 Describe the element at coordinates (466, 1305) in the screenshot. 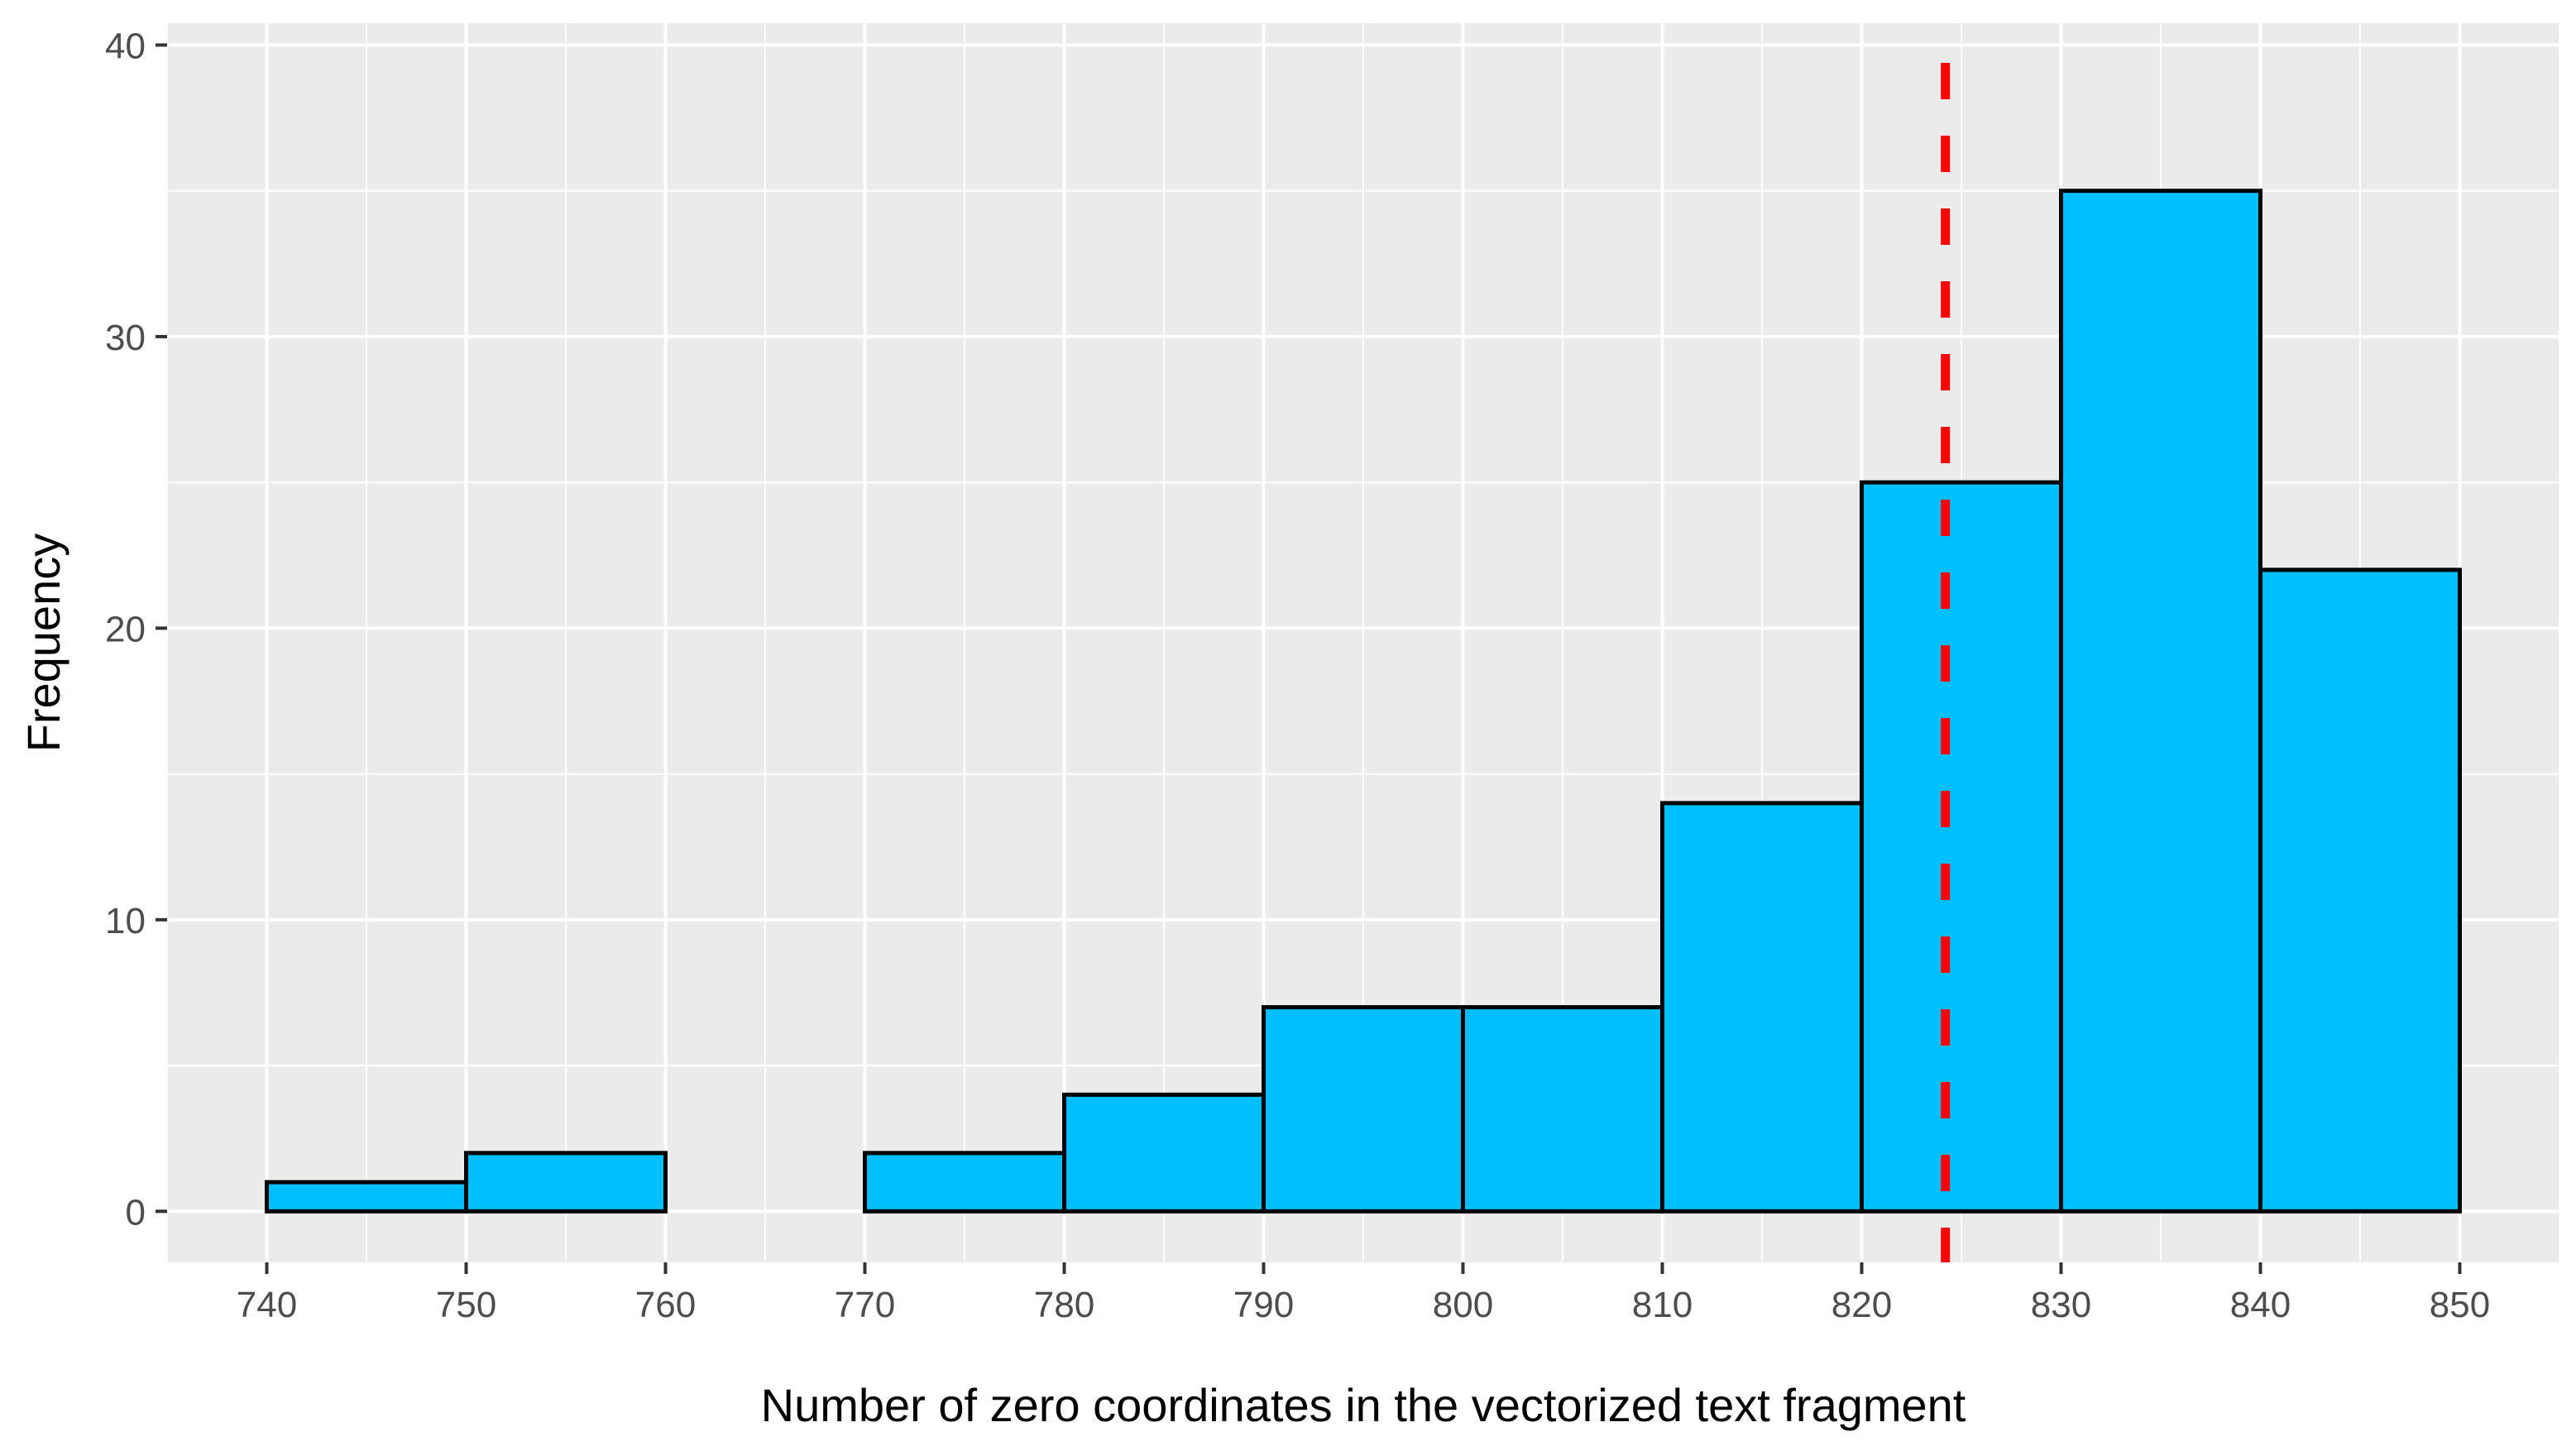

I see `x-tick-label: 750` at that location.